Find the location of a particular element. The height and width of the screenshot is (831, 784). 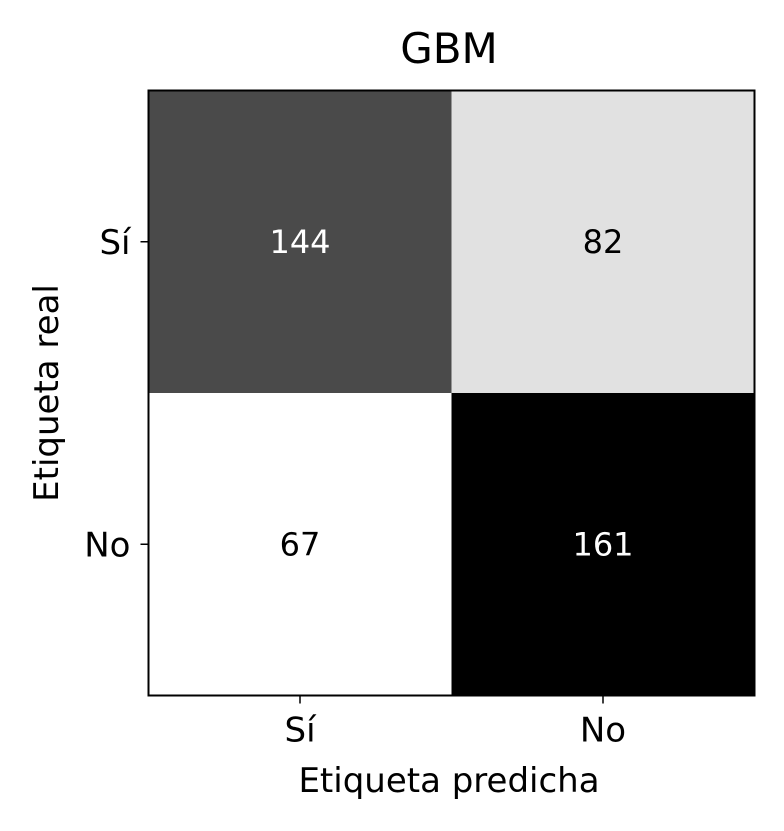

heatmap-cell-r0-c0 is located at coordinates (300, 241).